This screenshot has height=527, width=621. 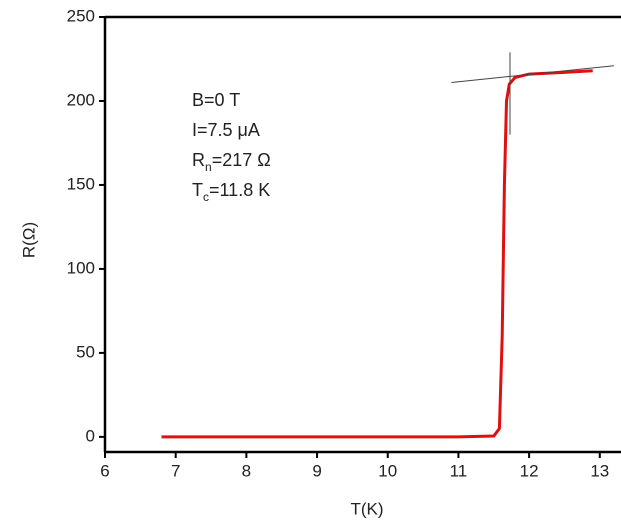 I want to click on annotation-text: I=7.5 μA, so click(x=226, y=130).